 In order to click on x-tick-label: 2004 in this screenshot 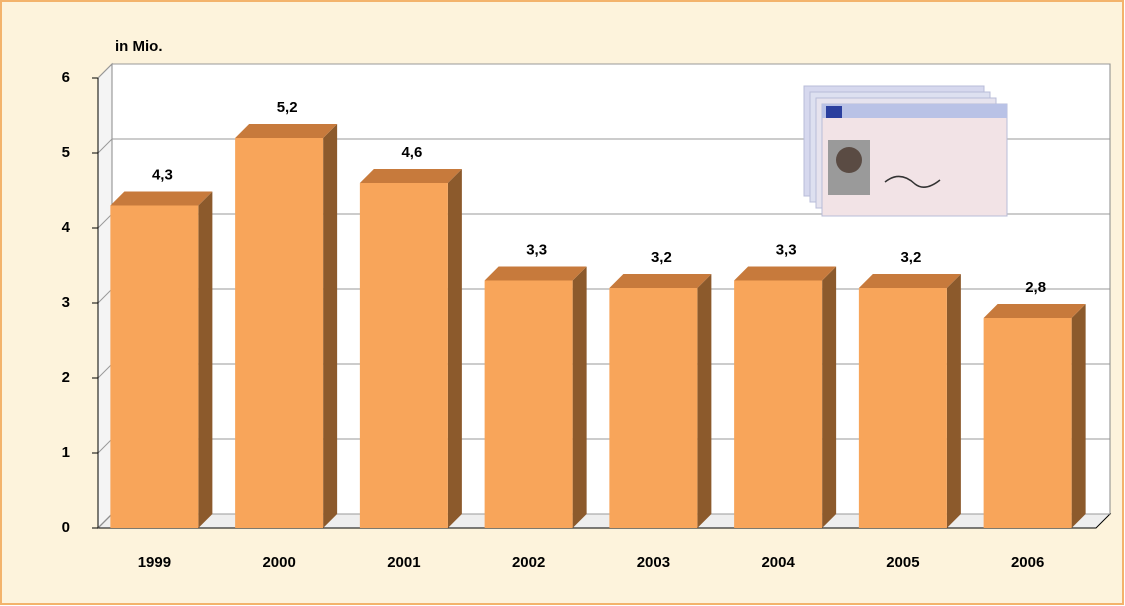, I will do `click(778, 562)`.